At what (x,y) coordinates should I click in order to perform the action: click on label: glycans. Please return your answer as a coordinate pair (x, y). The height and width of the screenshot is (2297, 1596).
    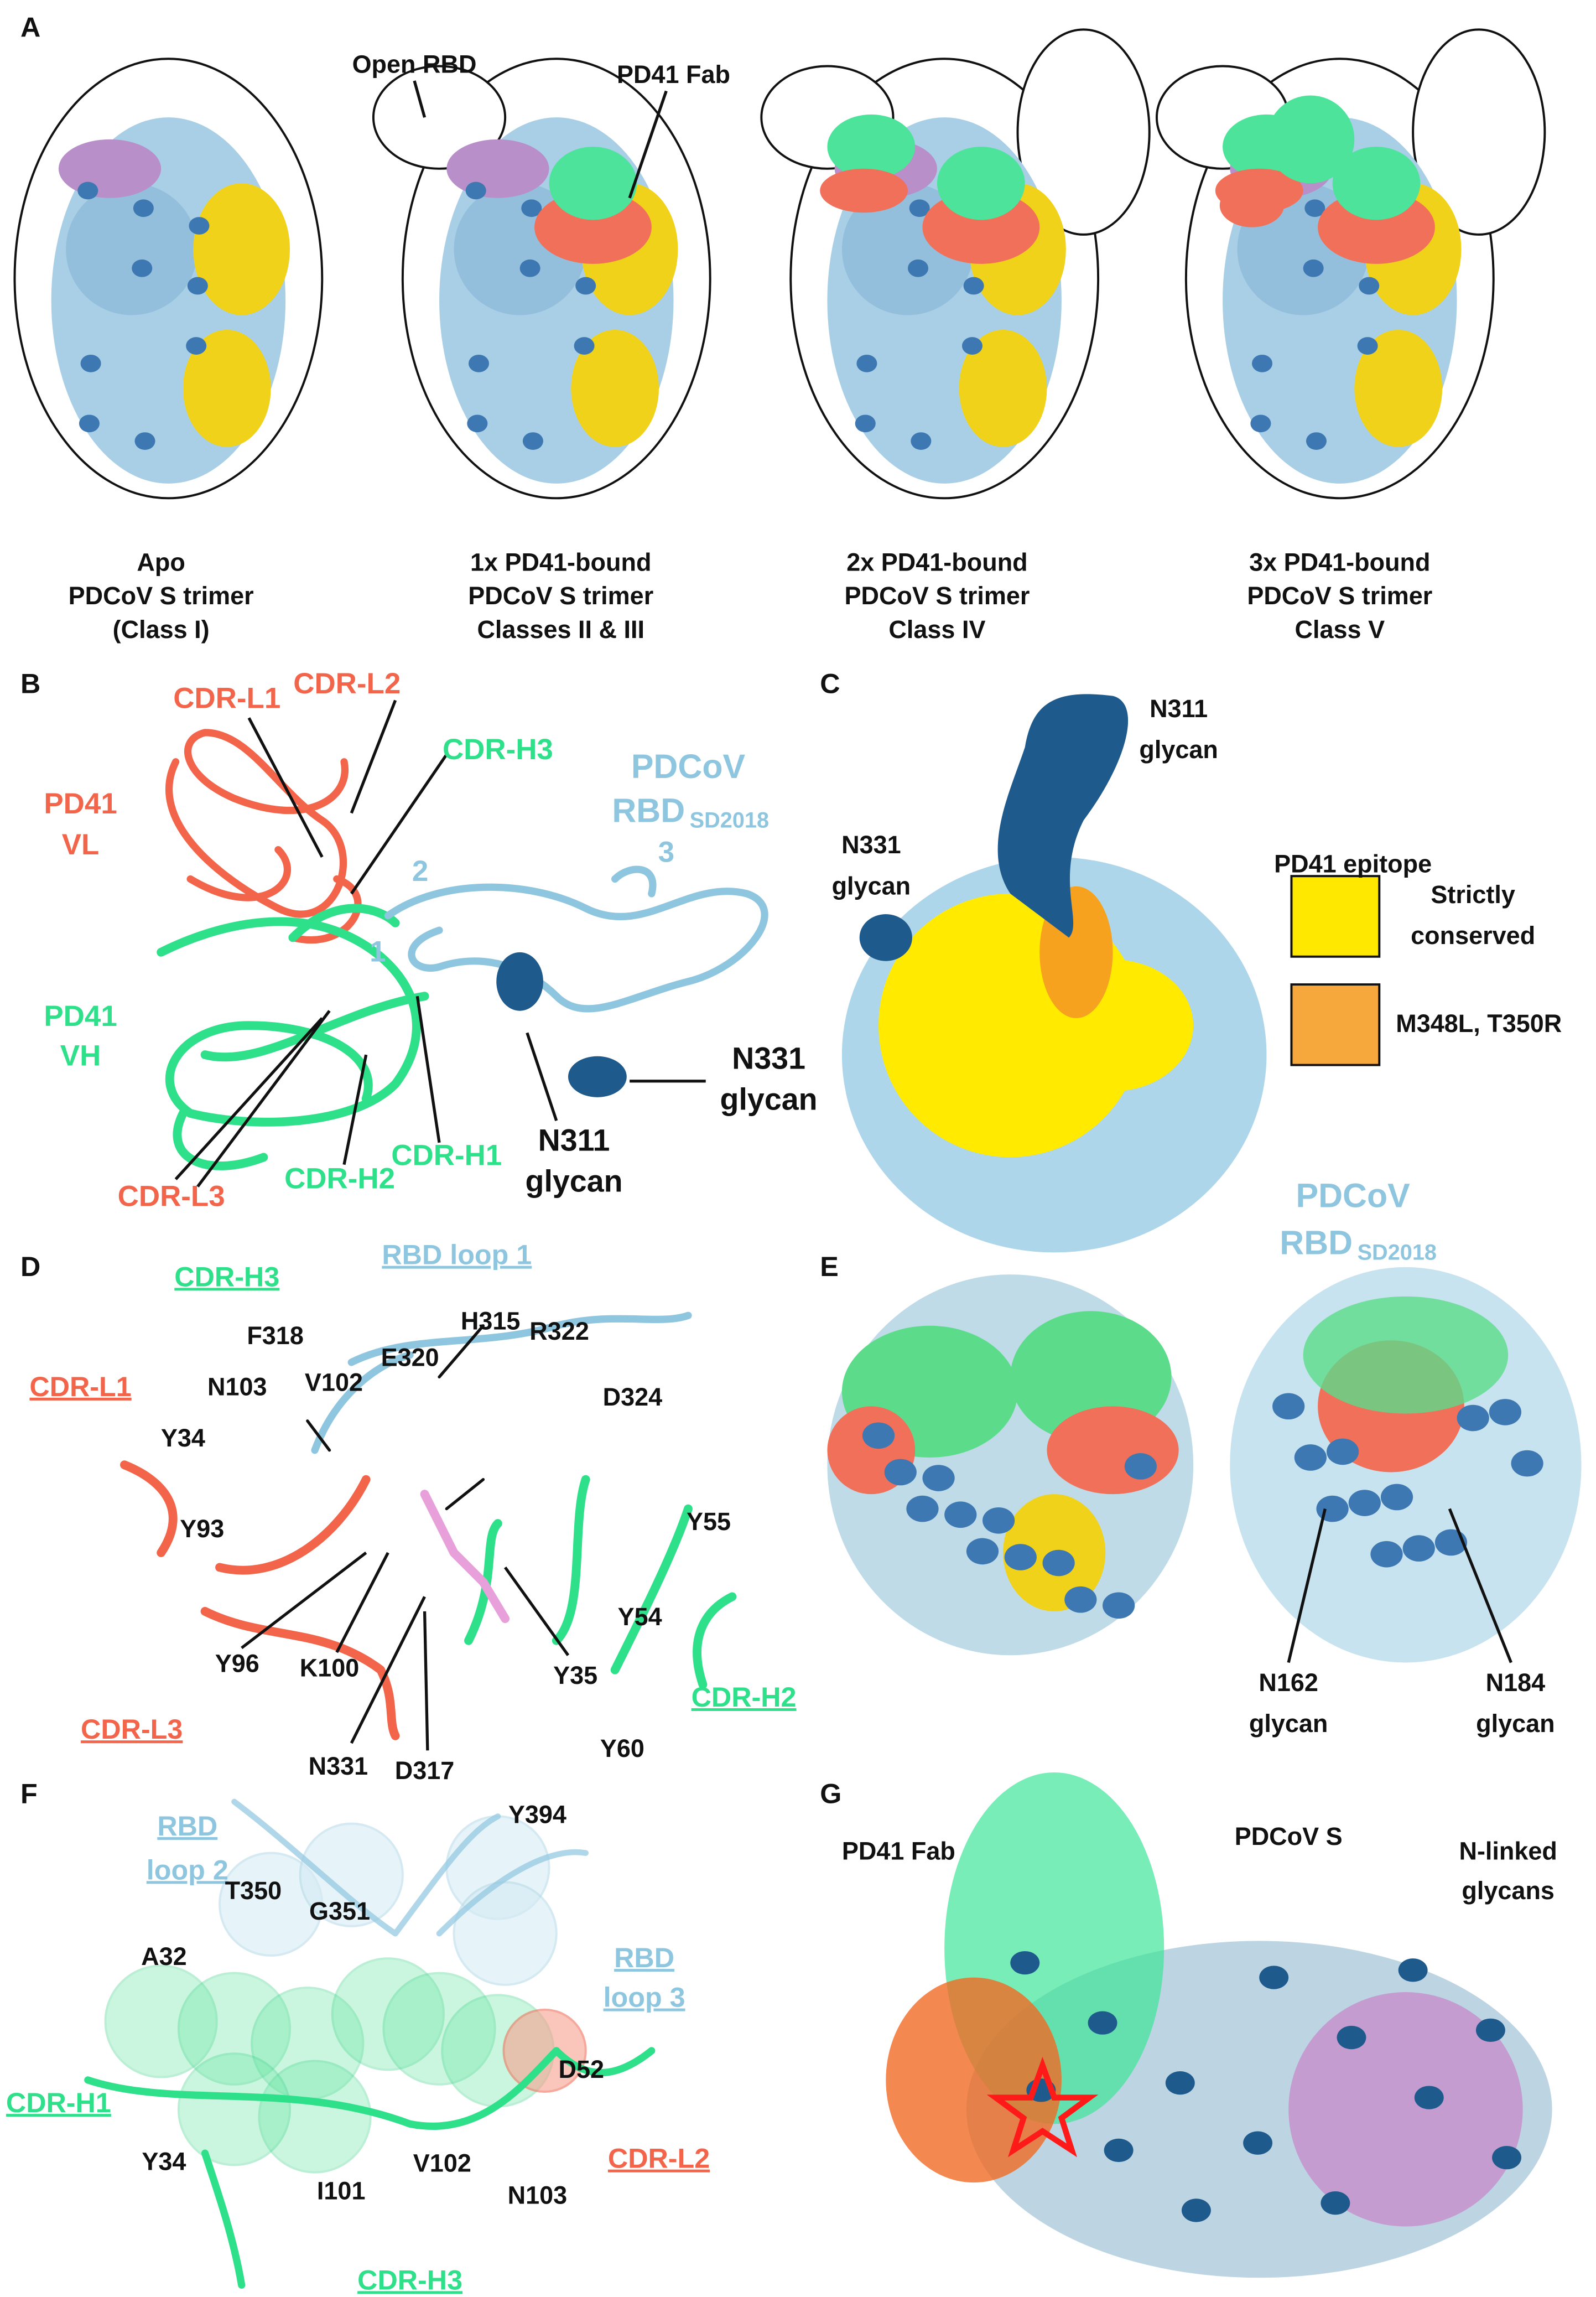
    Looking at the image, I should click on (1509, 1890).